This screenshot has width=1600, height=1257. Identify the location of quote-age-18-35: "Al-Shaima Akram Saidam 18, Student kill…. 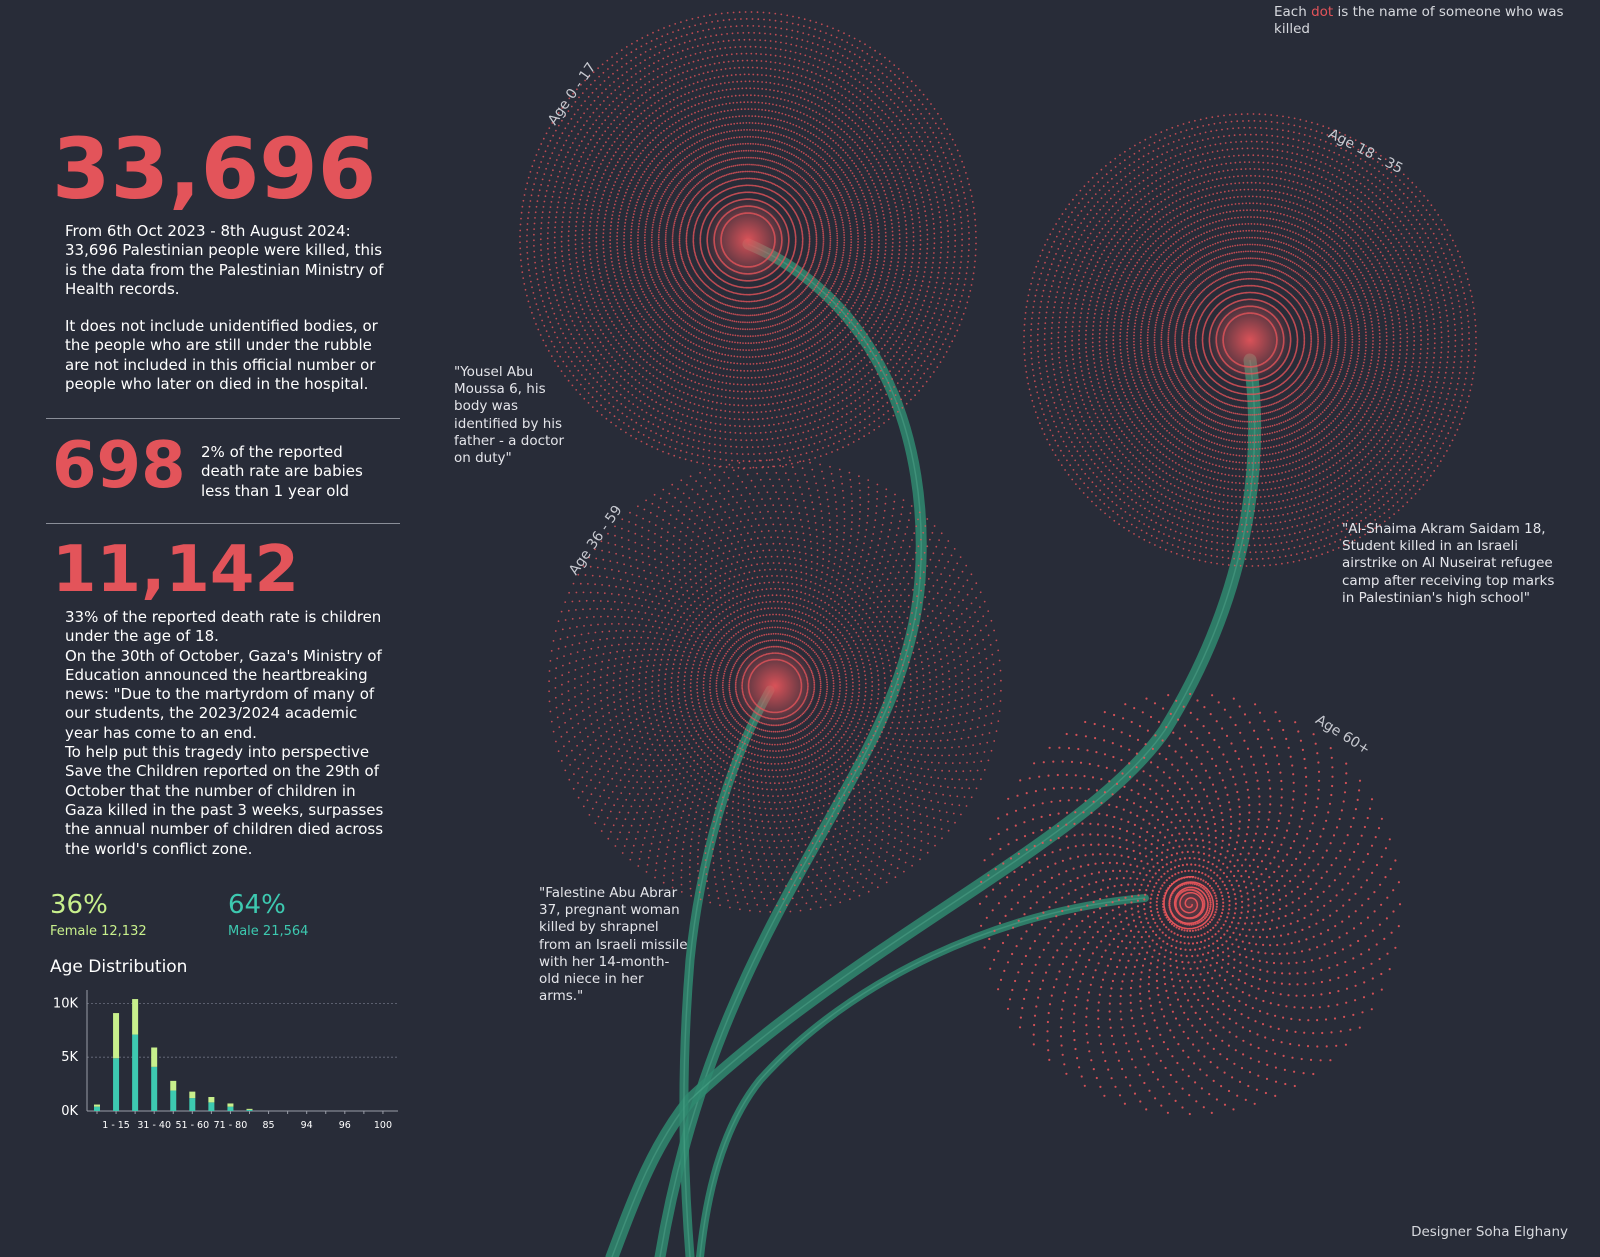
(1448, 563).